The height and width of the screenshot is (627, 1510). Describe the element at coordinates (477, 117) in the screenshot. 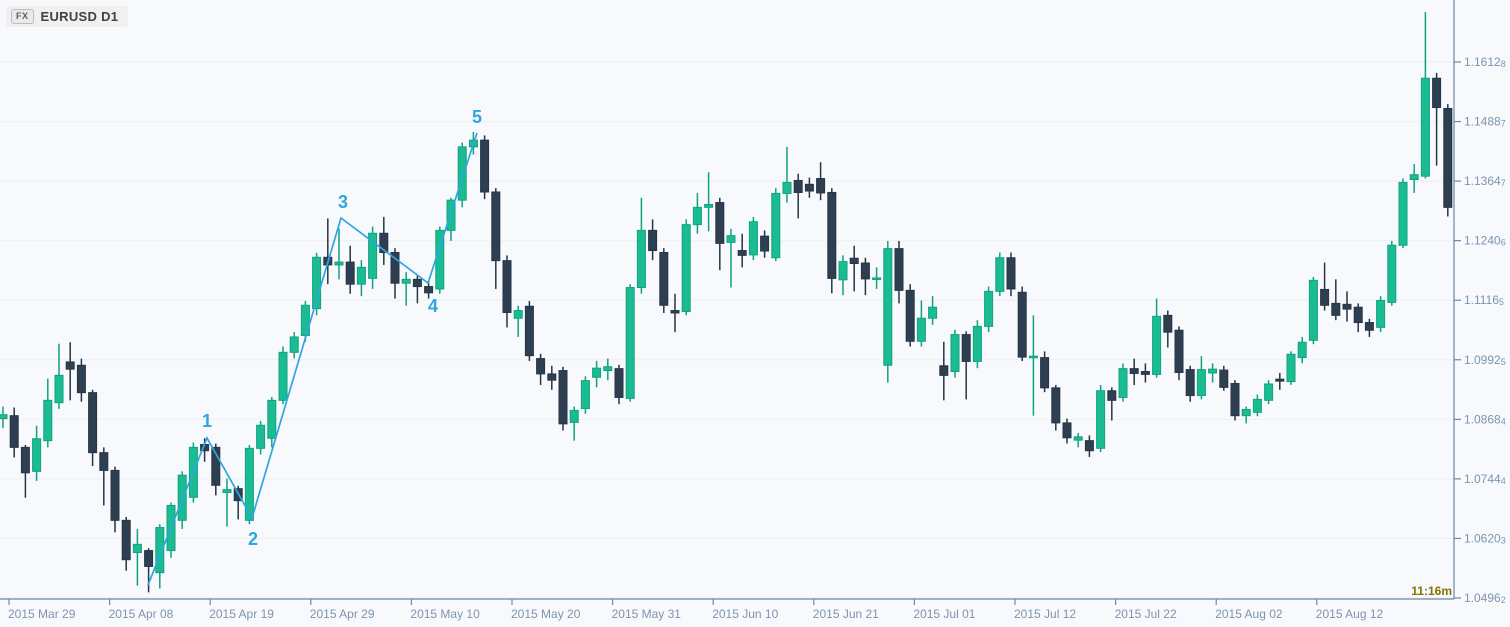

I see `wave-label: 5` at that location.